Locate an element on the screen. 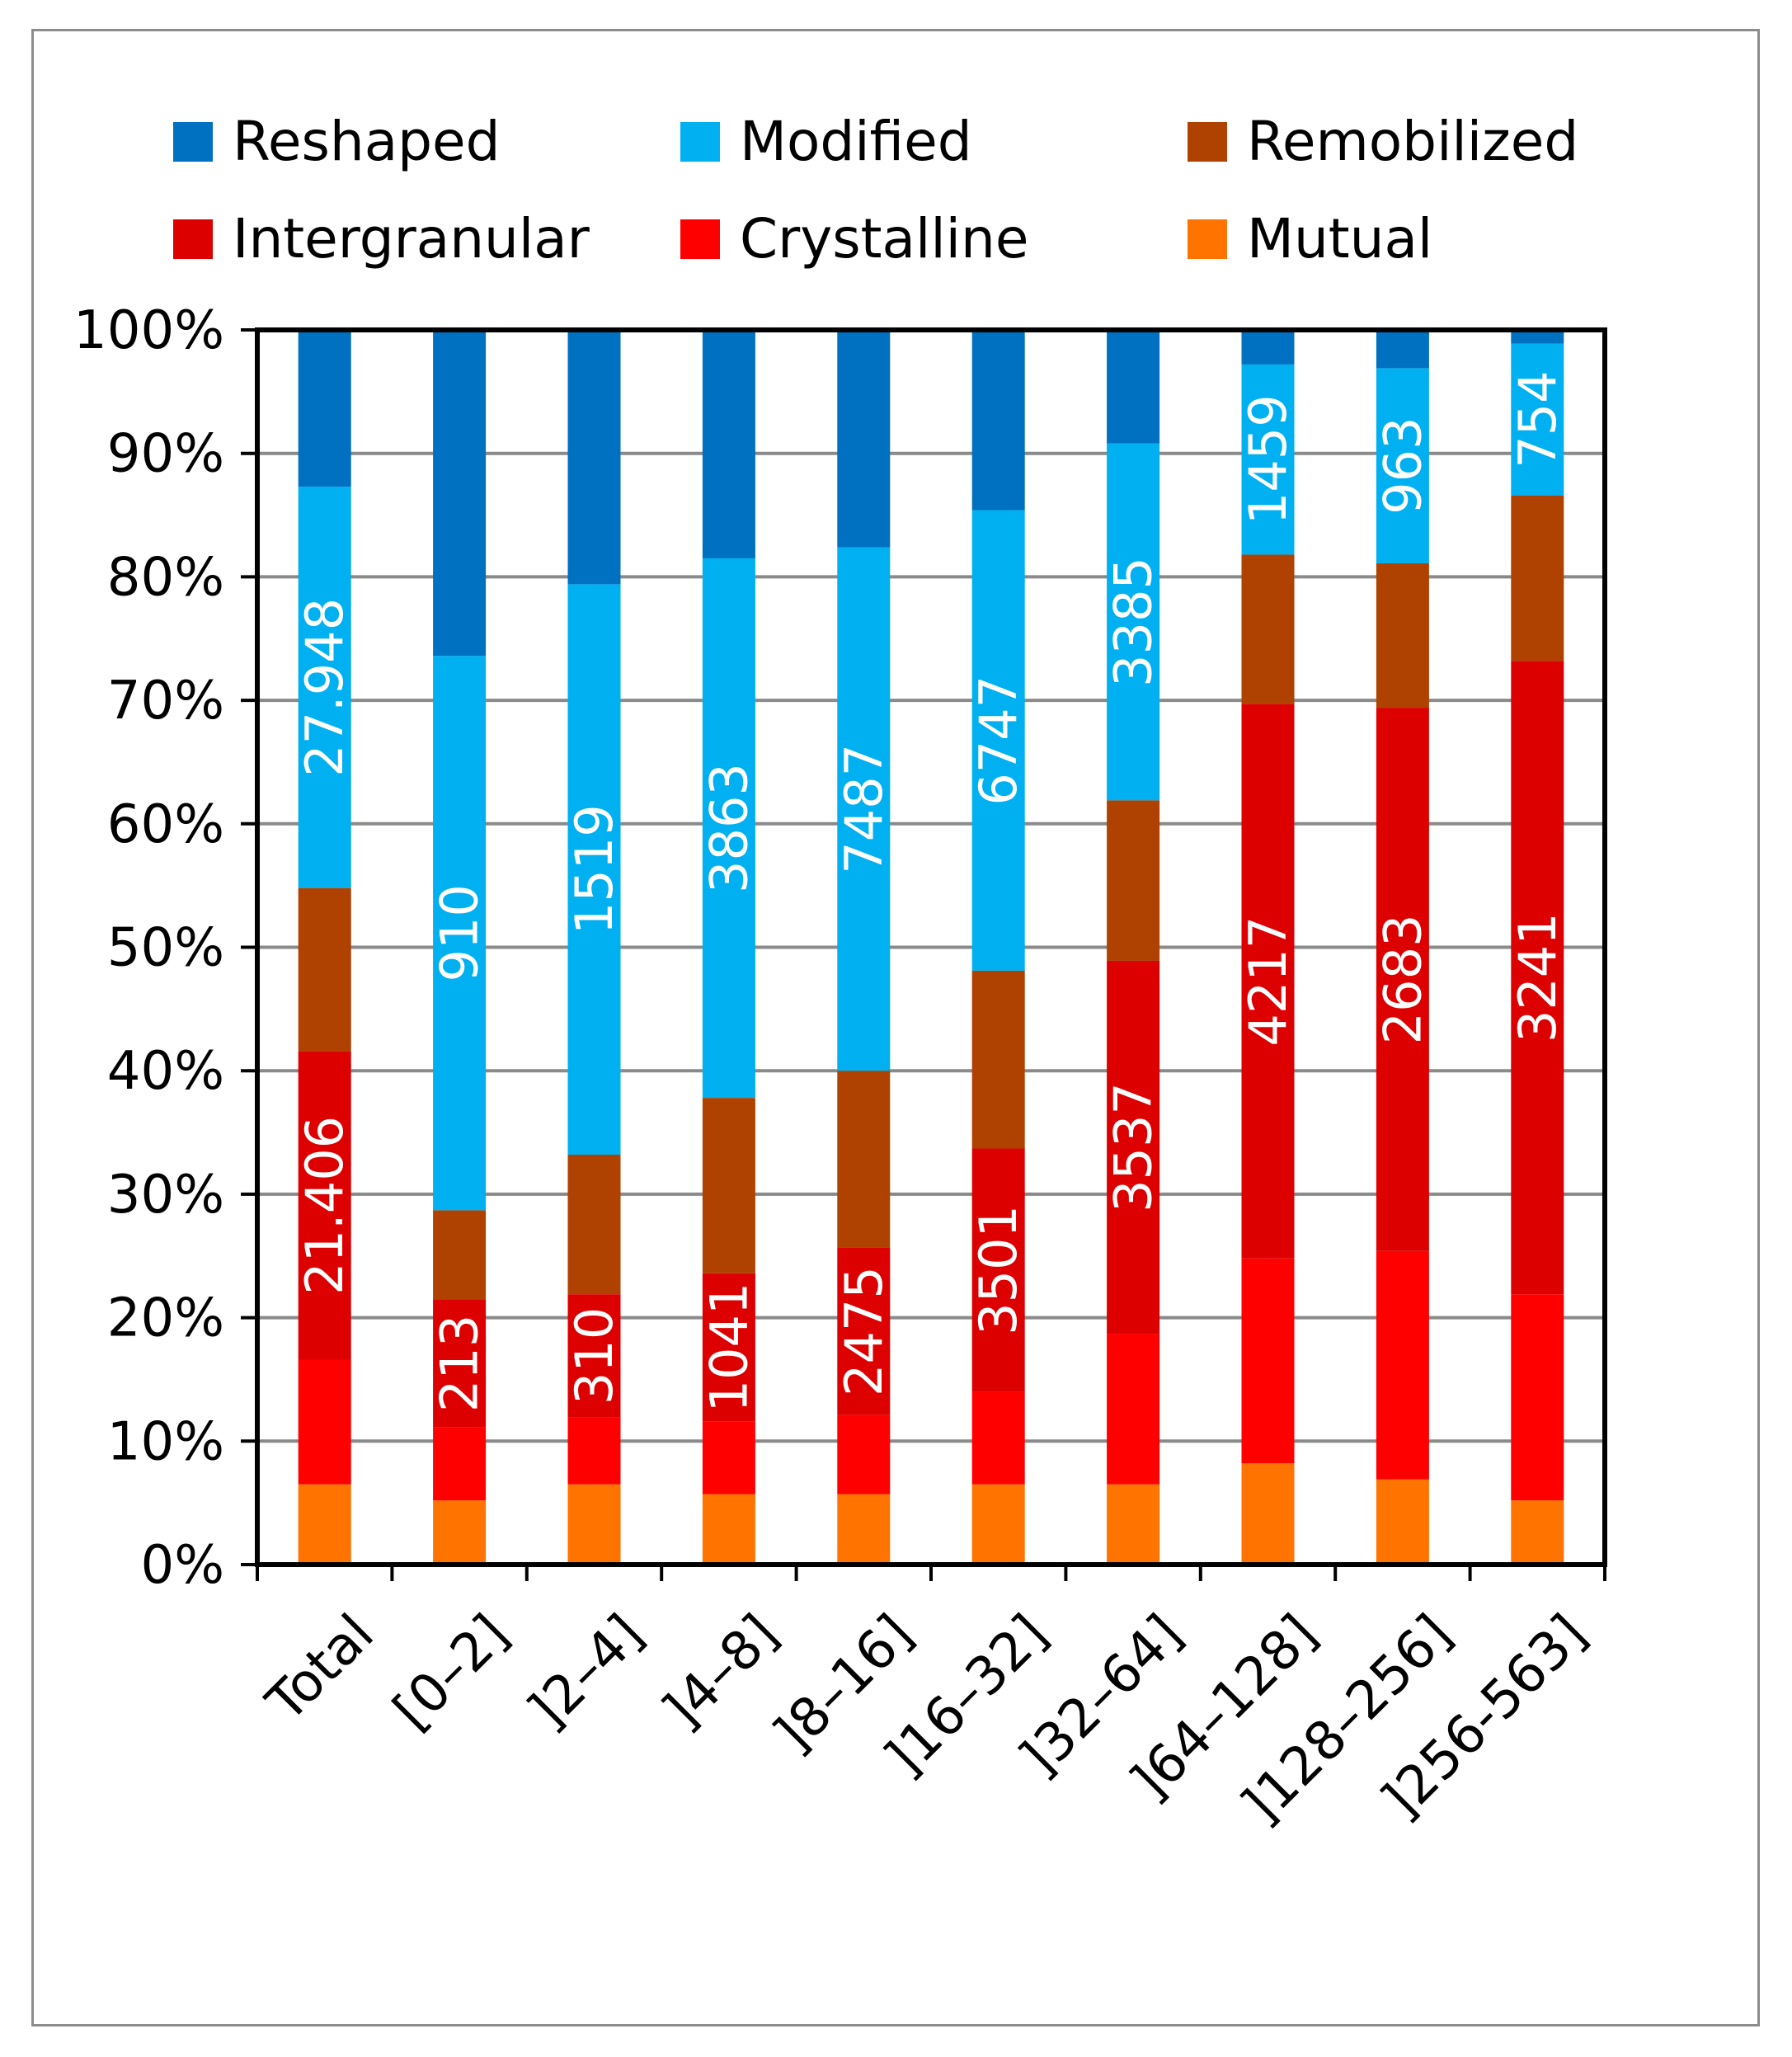  y-tick-label: 10% is located at coordinates (165, 1442).